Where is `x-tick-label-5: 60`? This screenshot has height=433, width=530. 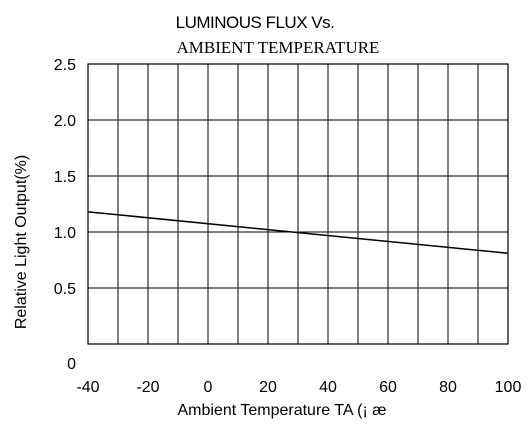
x-tick-label-5: 60 is located at coordinates (388, 387).